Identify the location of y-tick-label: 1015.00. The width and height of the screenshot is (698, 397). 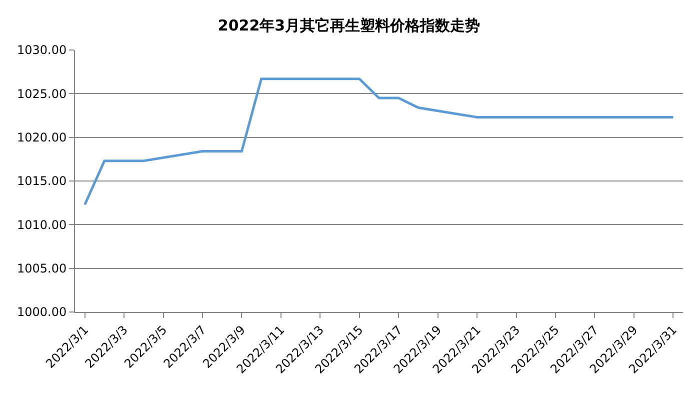
(41, 181).